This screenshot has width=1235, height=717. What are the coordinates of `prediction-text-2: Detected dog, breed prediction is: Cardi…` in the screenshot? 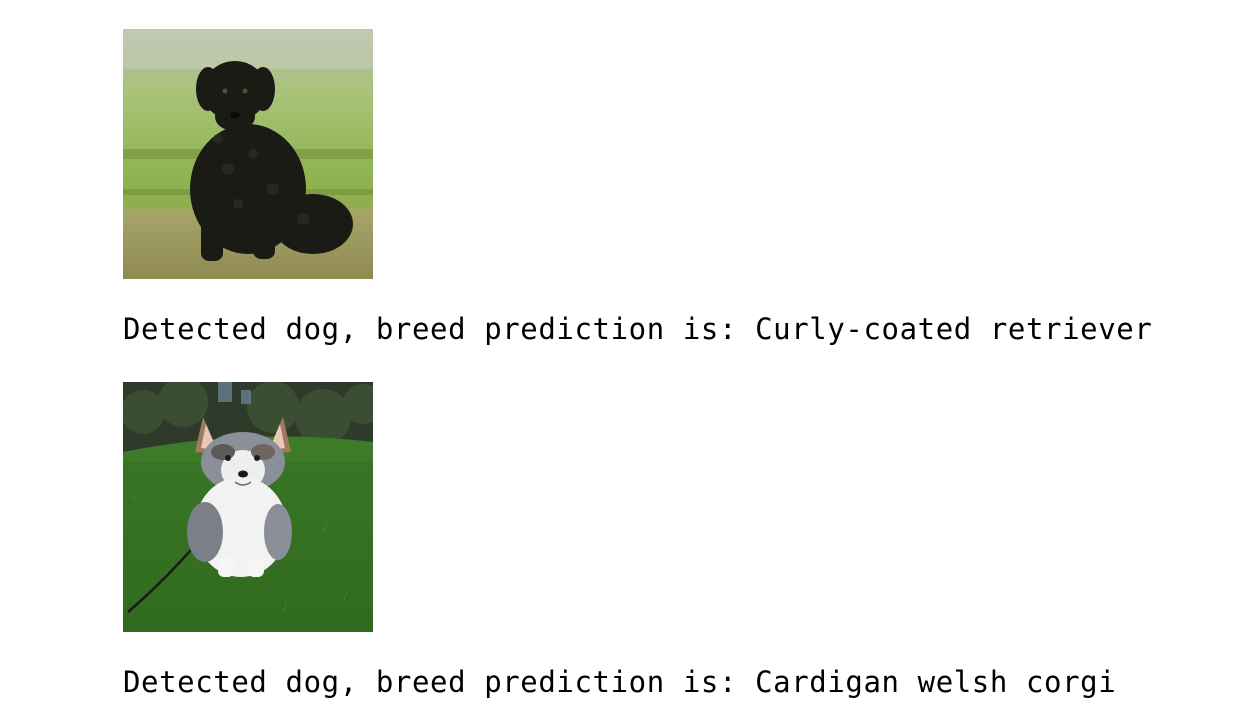 It's located at (619, 682).